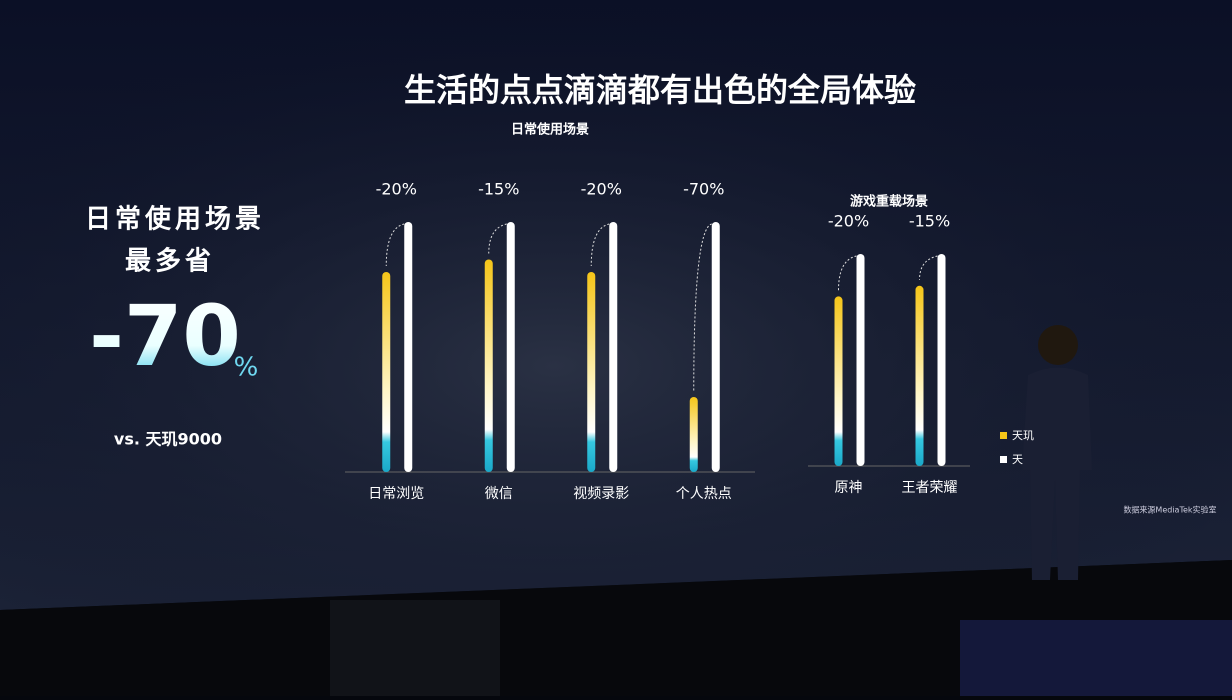 This screenshot has height=700, width=1232. What do you see at coordinates (550, 130) in the screenshot?
I see `chart-subtitle: 日常使用场景` at bounding box center [550, 130].